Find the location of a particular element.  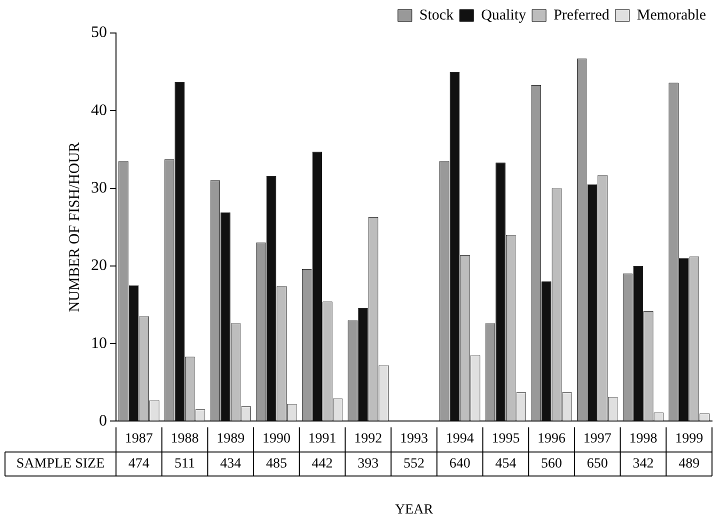

x-axis-title: YEAR is located at coordinates (414, 510).